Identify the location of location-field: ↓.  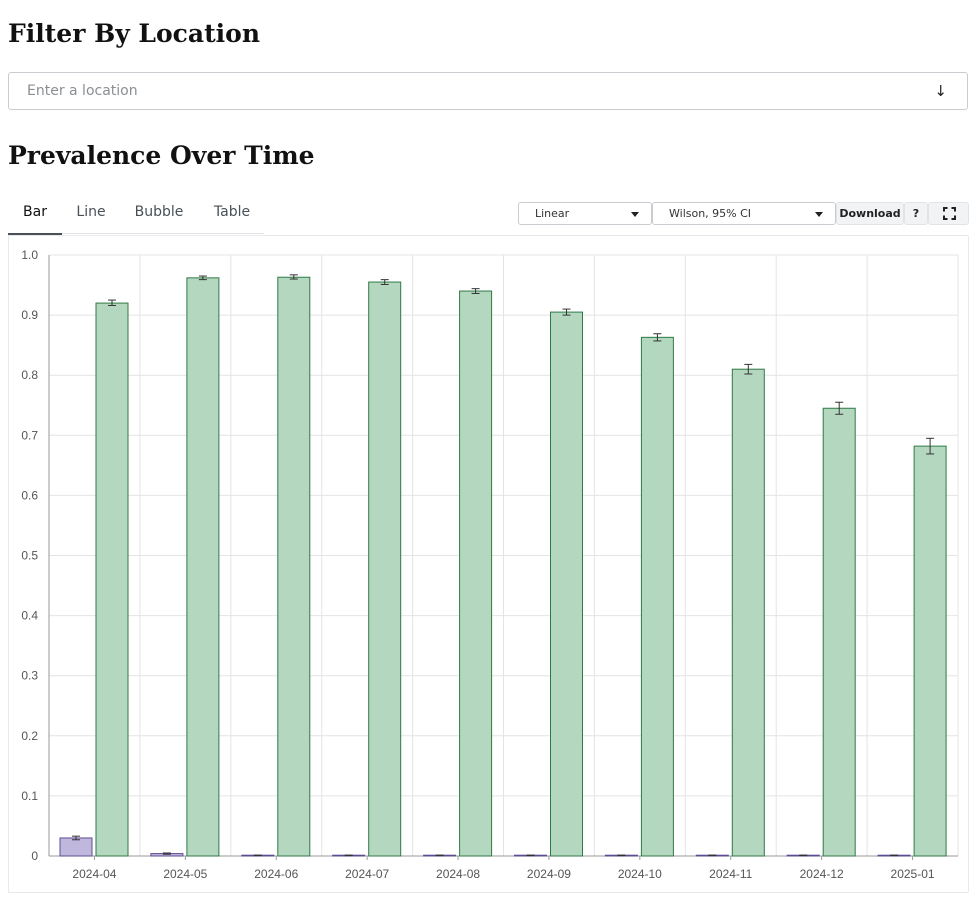
(488, 91).